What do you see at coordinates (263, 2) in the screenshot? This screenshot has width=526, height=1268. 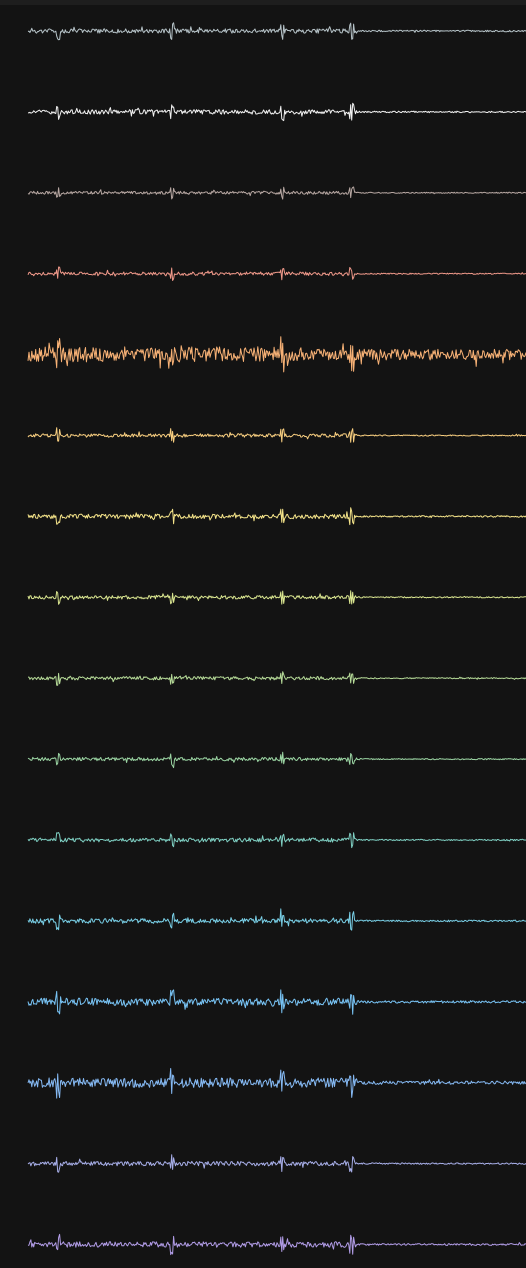 I see `top-strip` at bounding box center [263, 2].